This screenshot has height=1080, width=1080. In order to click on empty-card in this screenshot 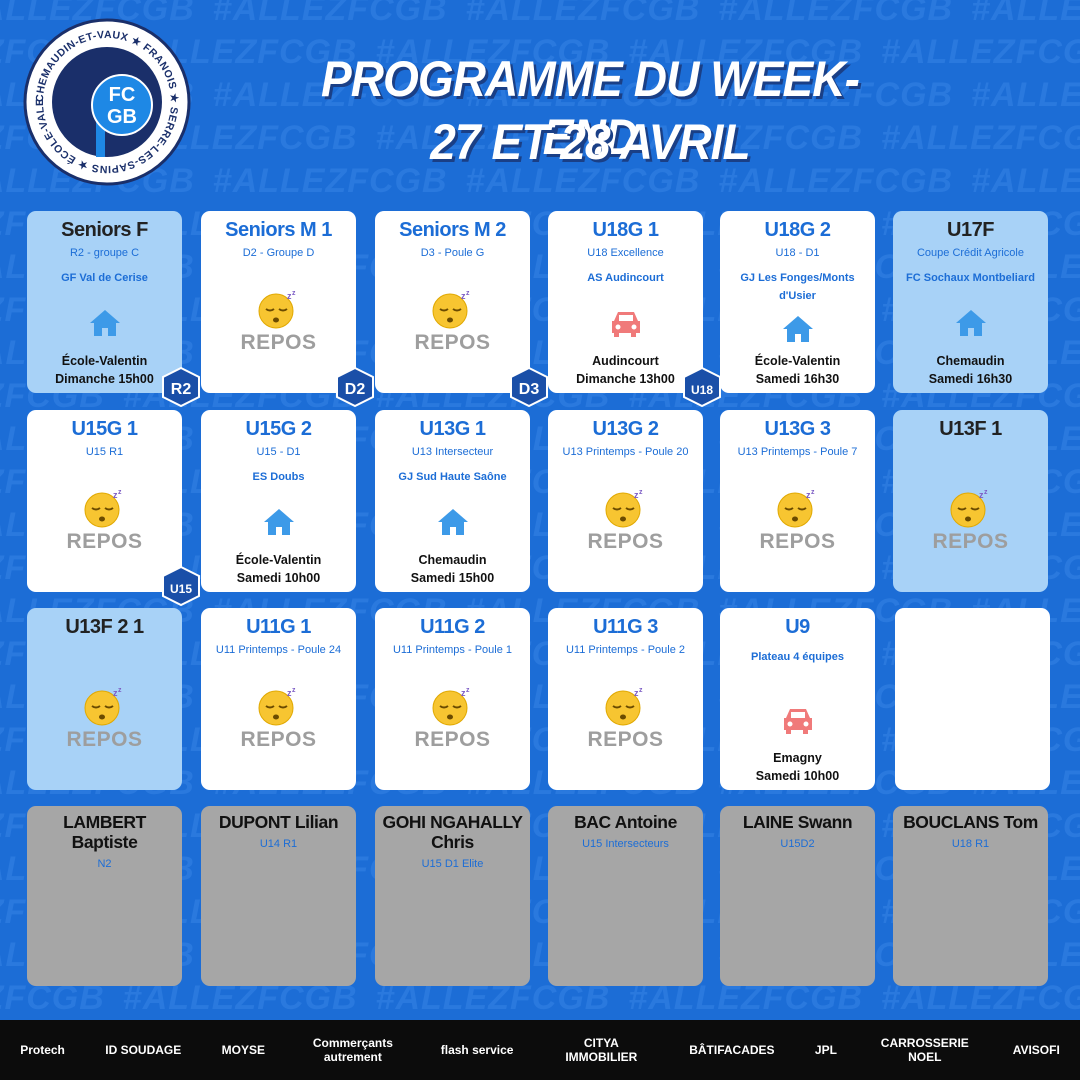, I will do `click(972, 699)`.